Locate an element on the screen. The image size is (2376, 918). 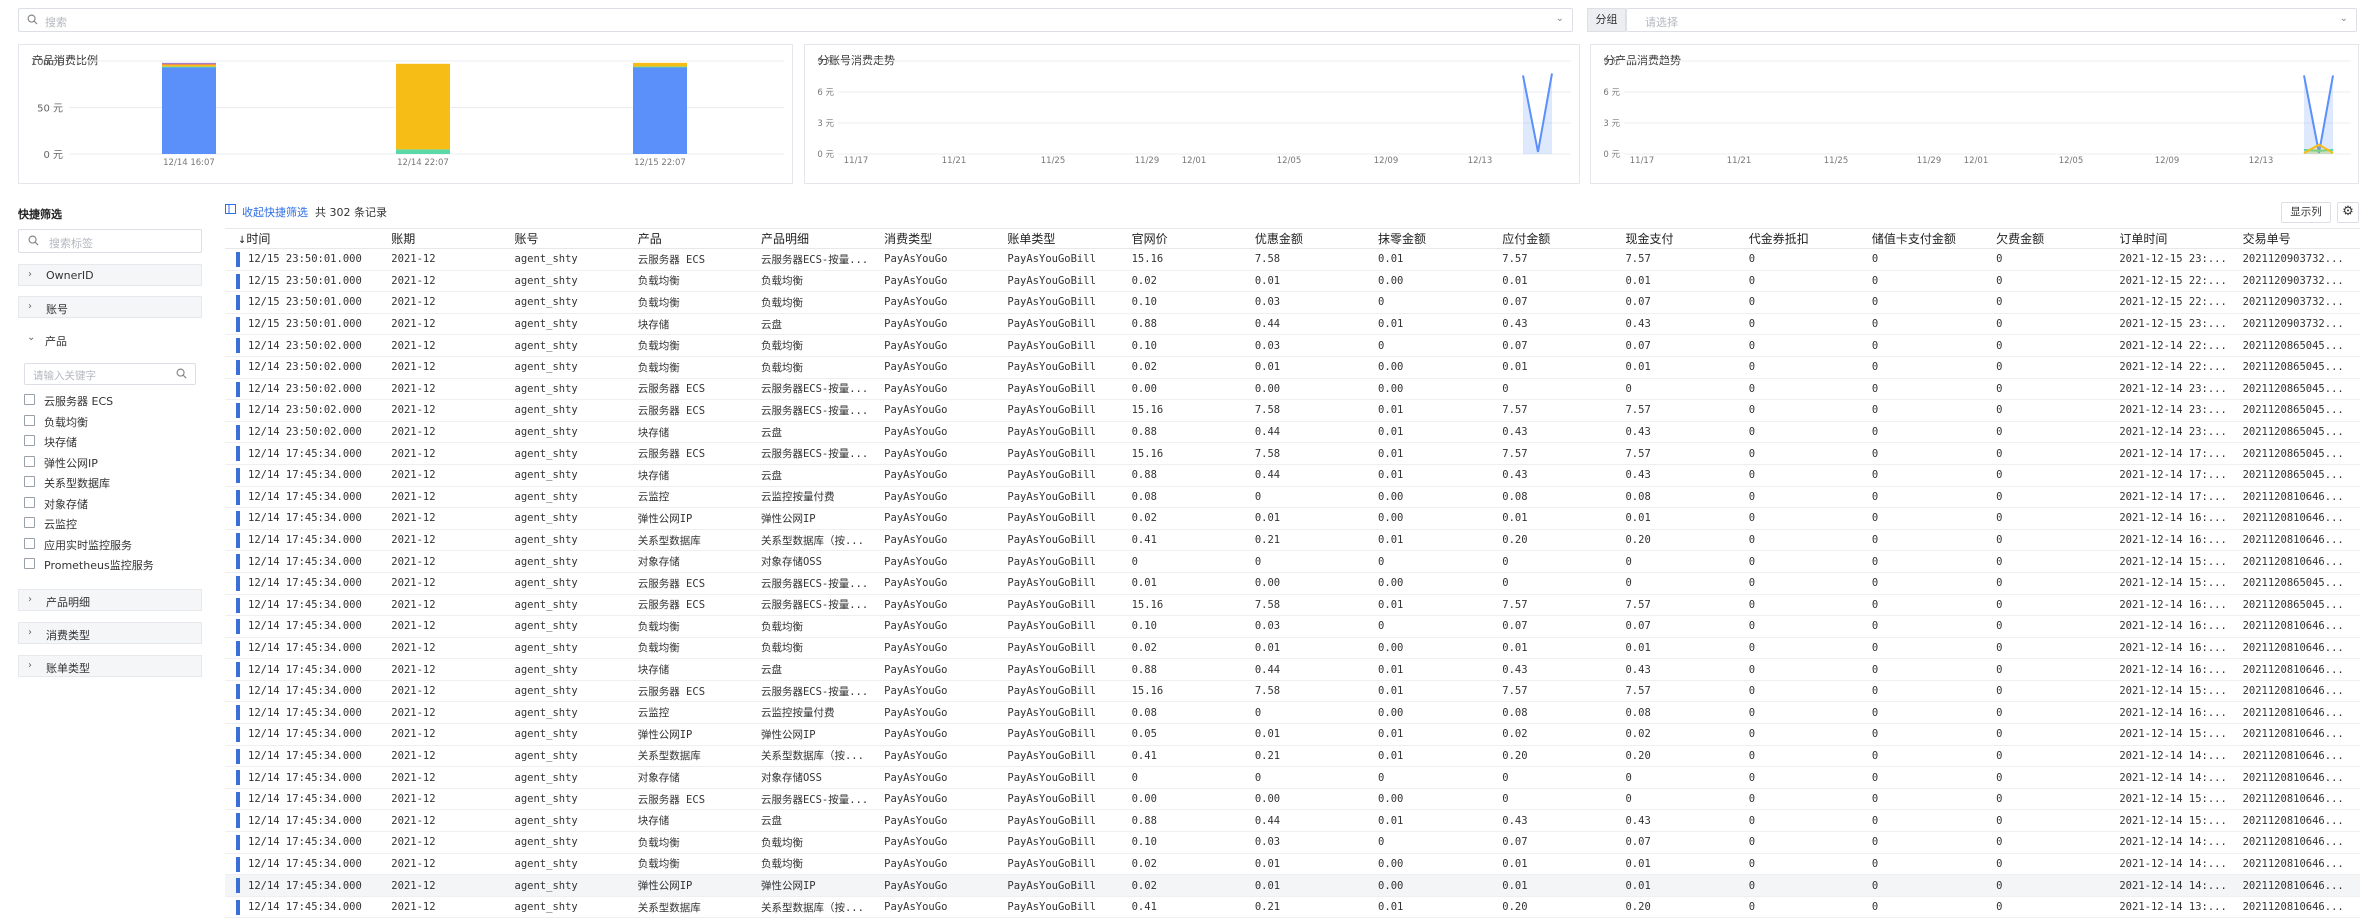
tag-search-input: 搜索标签 is located at coordinates (110, 241).